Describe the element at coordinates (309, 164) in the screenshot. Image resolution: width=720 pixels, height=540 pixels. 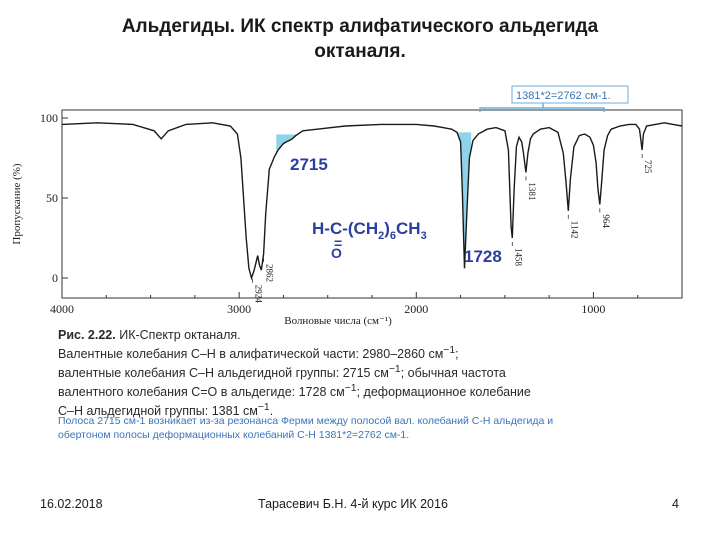
I see `band-2715-label: 2715` at that location.